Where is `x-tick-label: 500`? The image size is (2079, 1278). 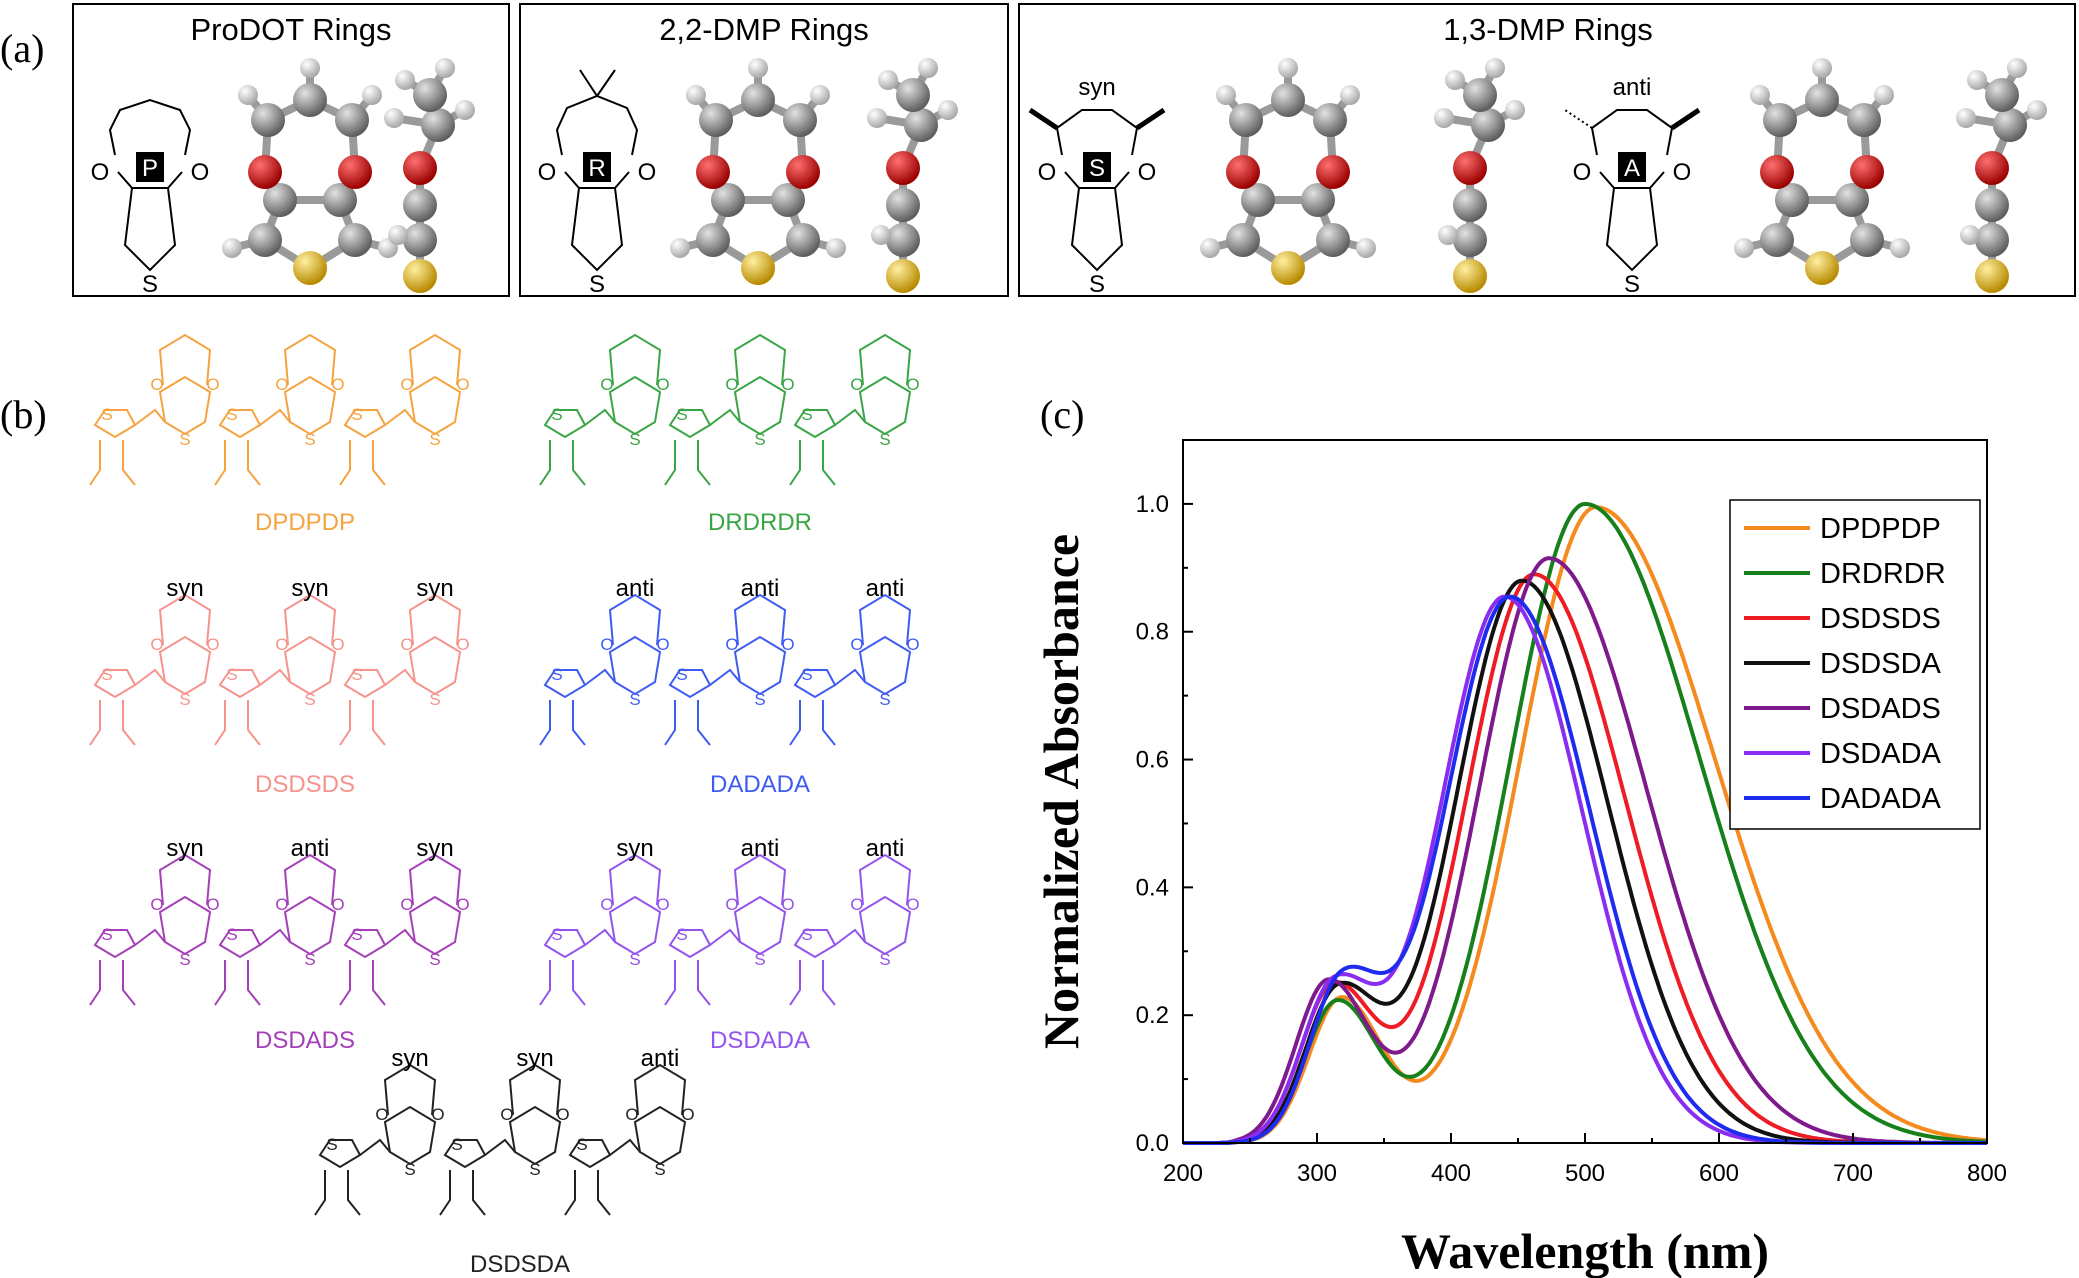 x-tick-label: 500 is located at coordinates (1585, 1173).